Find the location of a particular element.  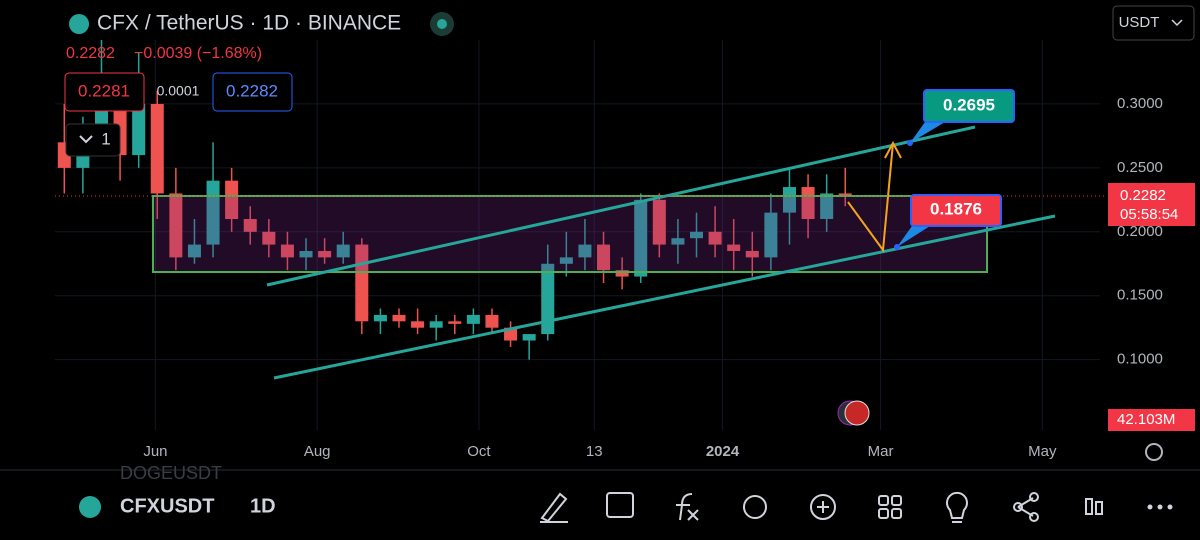

volume-tag-value: 42.103M is located at coordinates (1146, 419).